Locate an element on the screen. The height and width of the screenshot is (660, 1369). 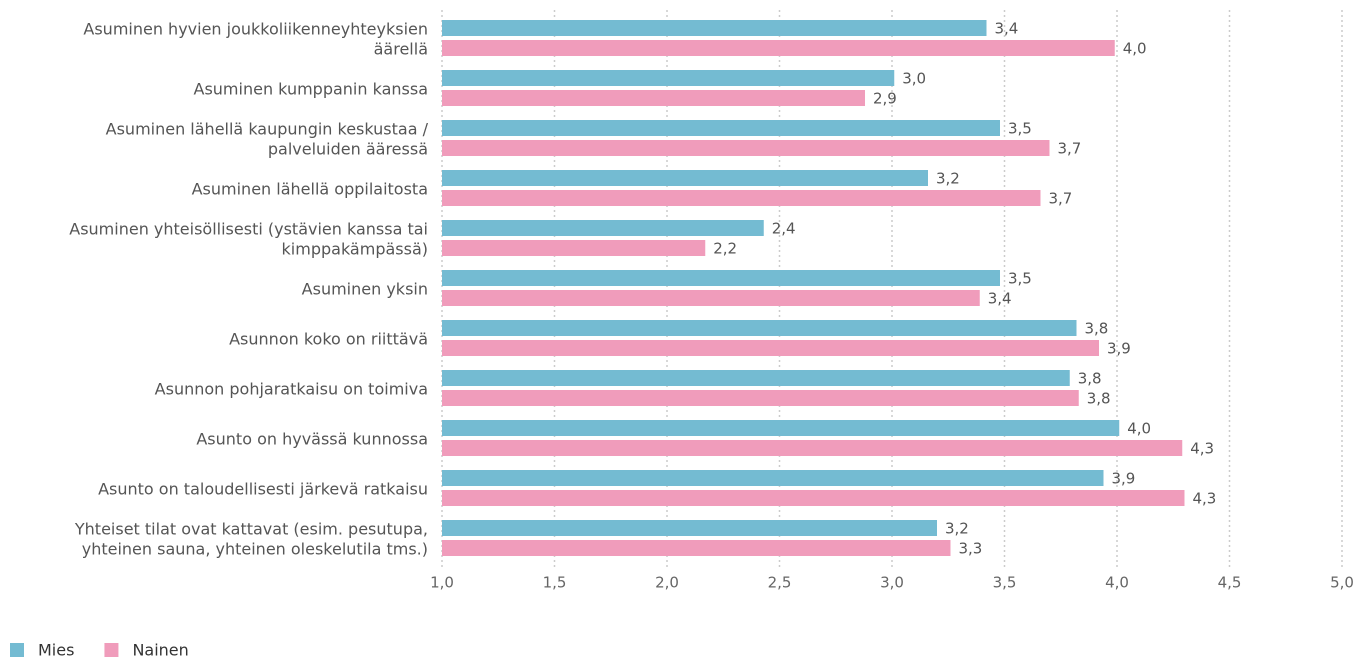
x-tick-label: 1,5 is located at coordinates (555, 583).